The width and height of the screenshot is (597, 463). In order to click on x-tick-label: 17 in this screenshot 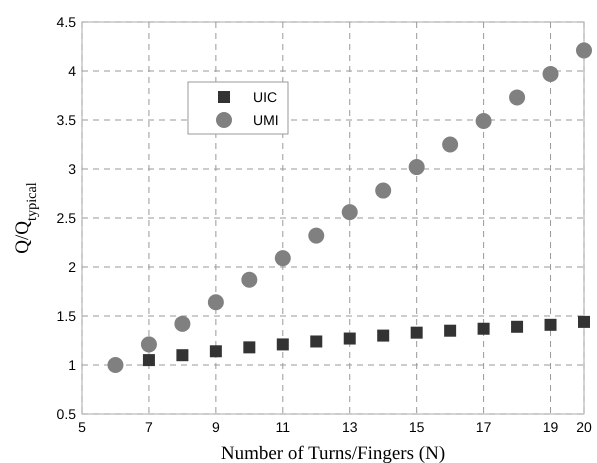, I will do `click(484, 427)`.